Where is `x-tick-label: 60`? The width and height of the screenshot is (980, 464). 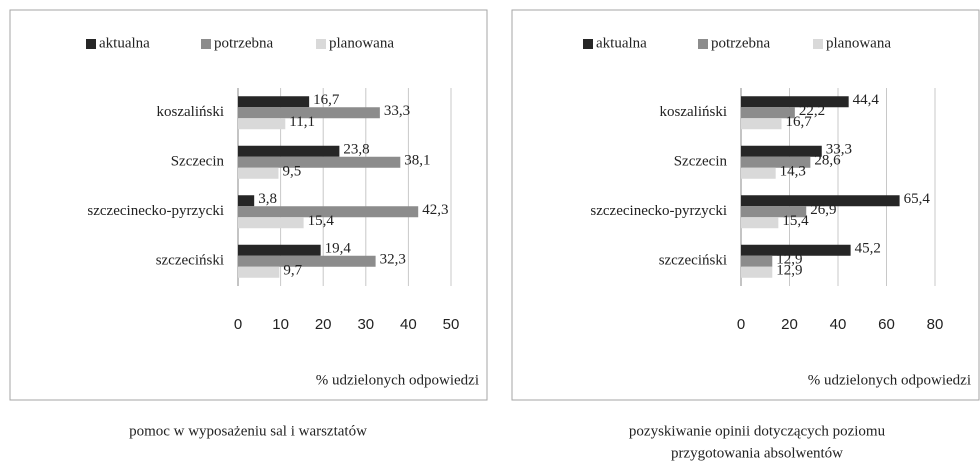
x-tick-label: 60 is located at coordinates (886, 324).